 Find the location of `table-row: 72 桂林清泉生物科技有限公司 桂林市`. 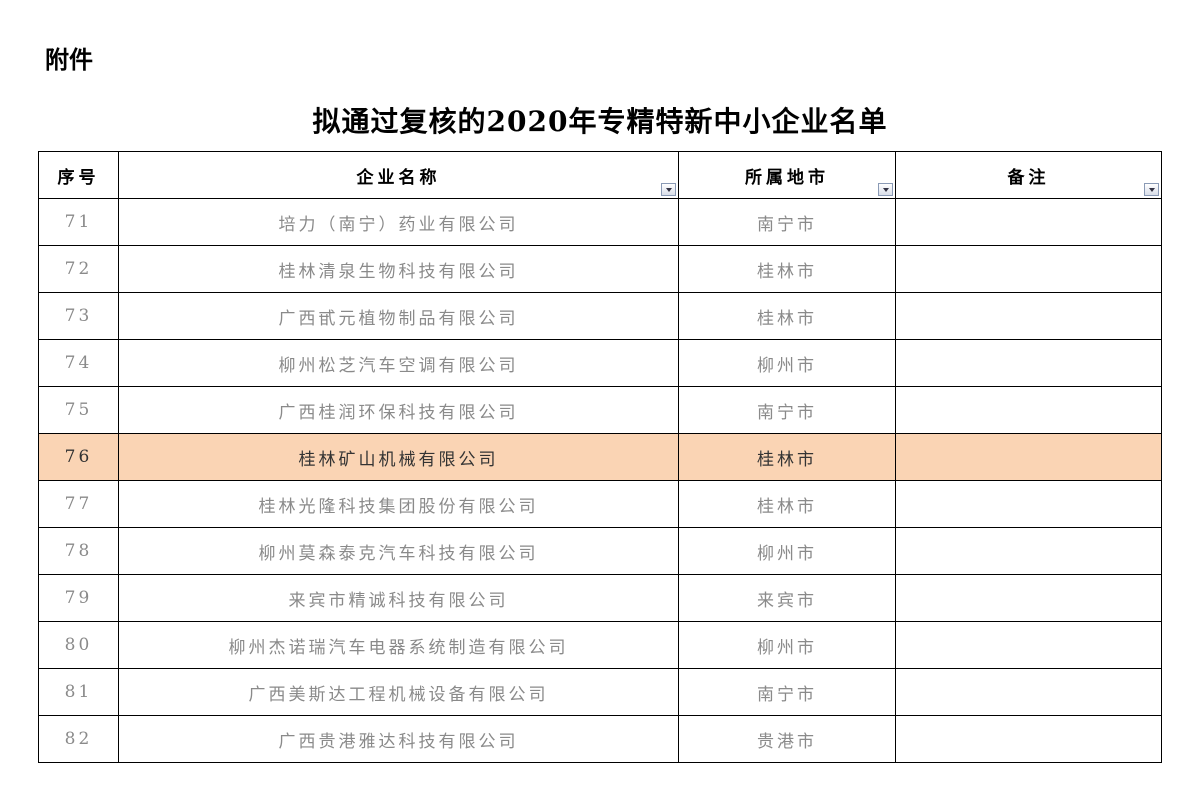

table-row: 72 桂林清泉生物科技有限公司 桂林市 is located at coordinates (600, 269).